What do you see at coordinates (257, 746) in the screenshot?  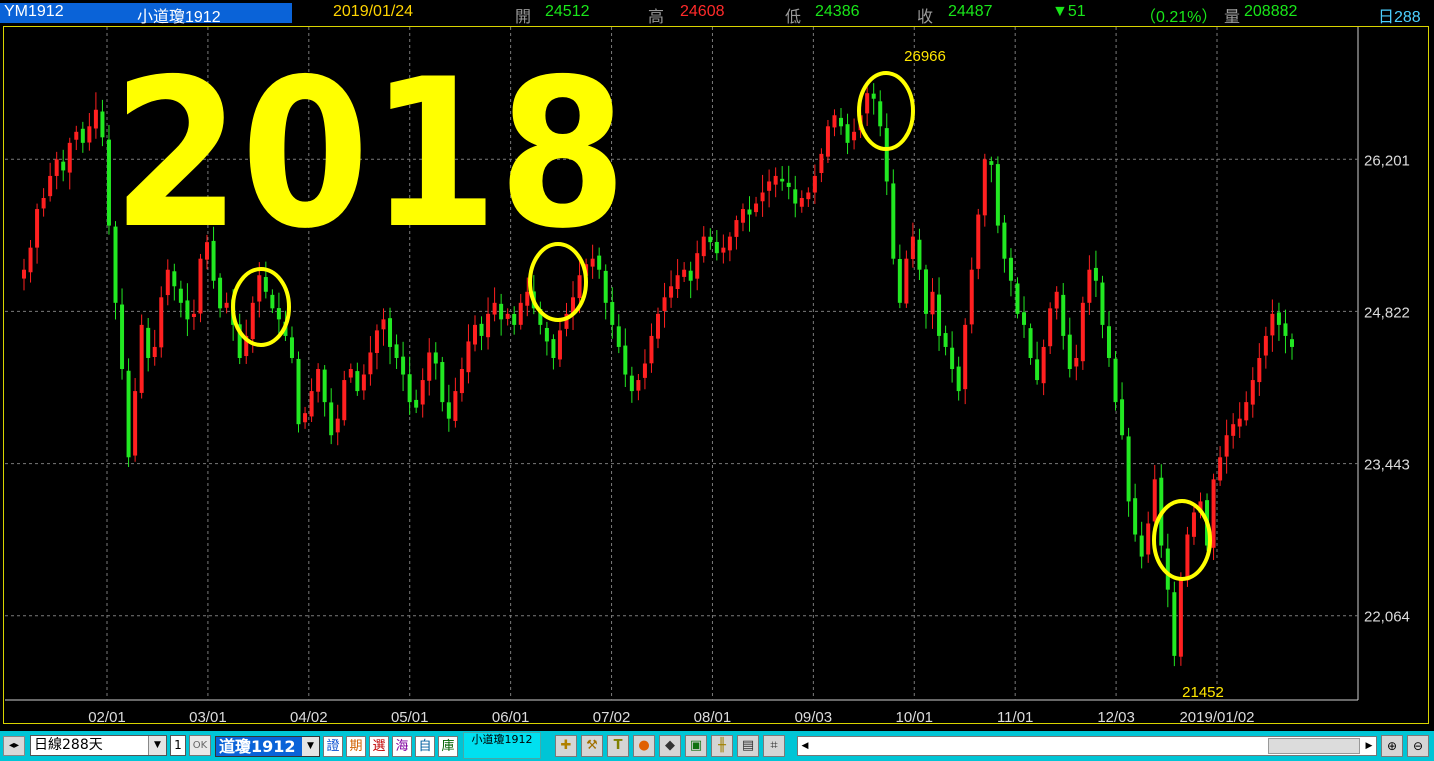 I see `symbol-select-value: 道瓊1912` at bounding box center [257, 746].